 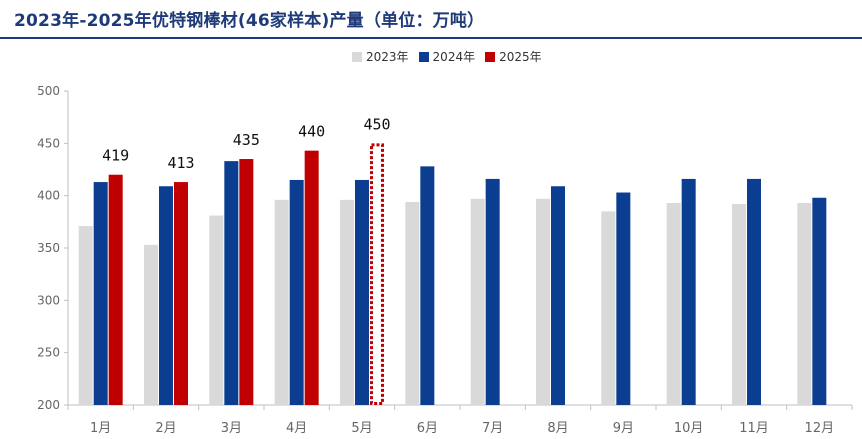 I want to click on bar-2024年-10月, so click(x=688, y=291).